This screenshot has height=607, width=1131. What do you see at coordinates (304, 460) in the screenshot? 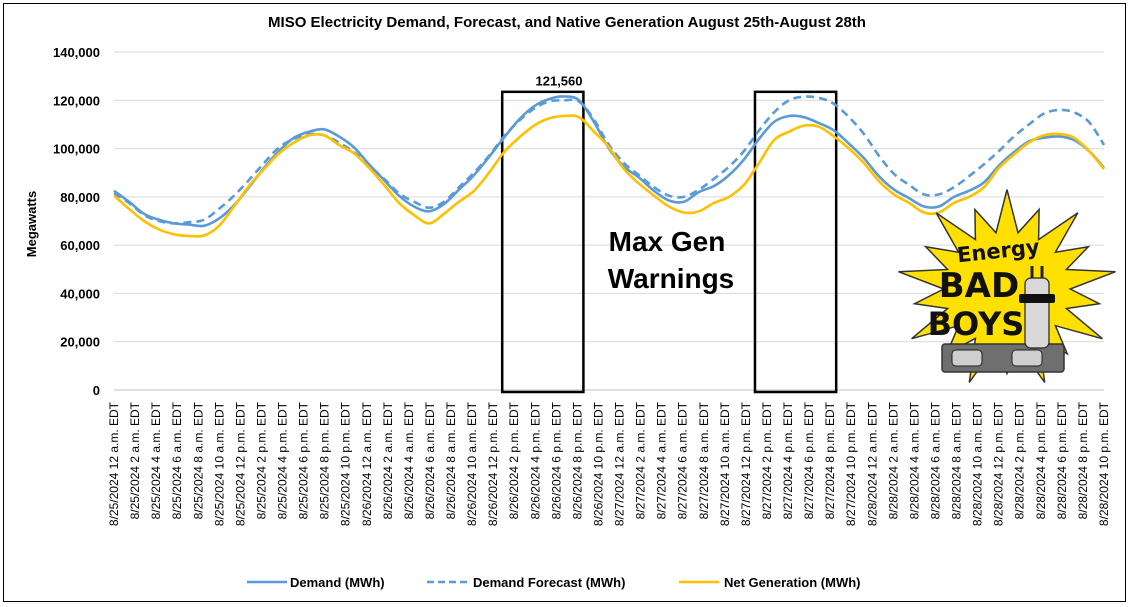
I see `x-tick-label: 8/25/2024 6 p.m. EDT` at bounding box center [304, 460].